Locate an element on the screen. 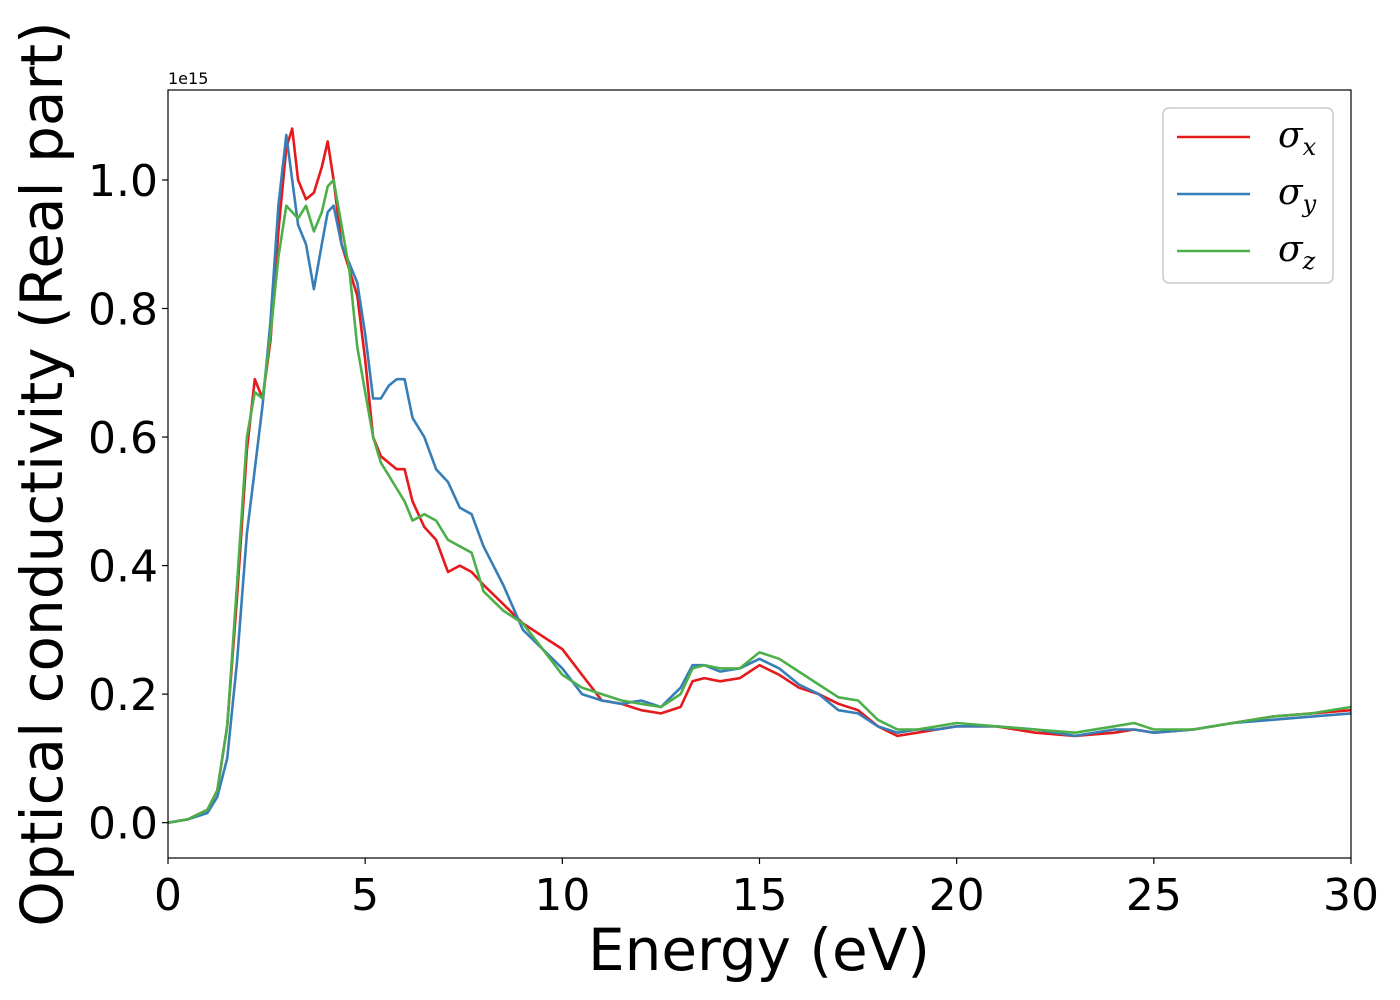 The height and width of the screenshot is (1000, 1400). y-tick-label: 0.0 is located at coordinates (123, 824).